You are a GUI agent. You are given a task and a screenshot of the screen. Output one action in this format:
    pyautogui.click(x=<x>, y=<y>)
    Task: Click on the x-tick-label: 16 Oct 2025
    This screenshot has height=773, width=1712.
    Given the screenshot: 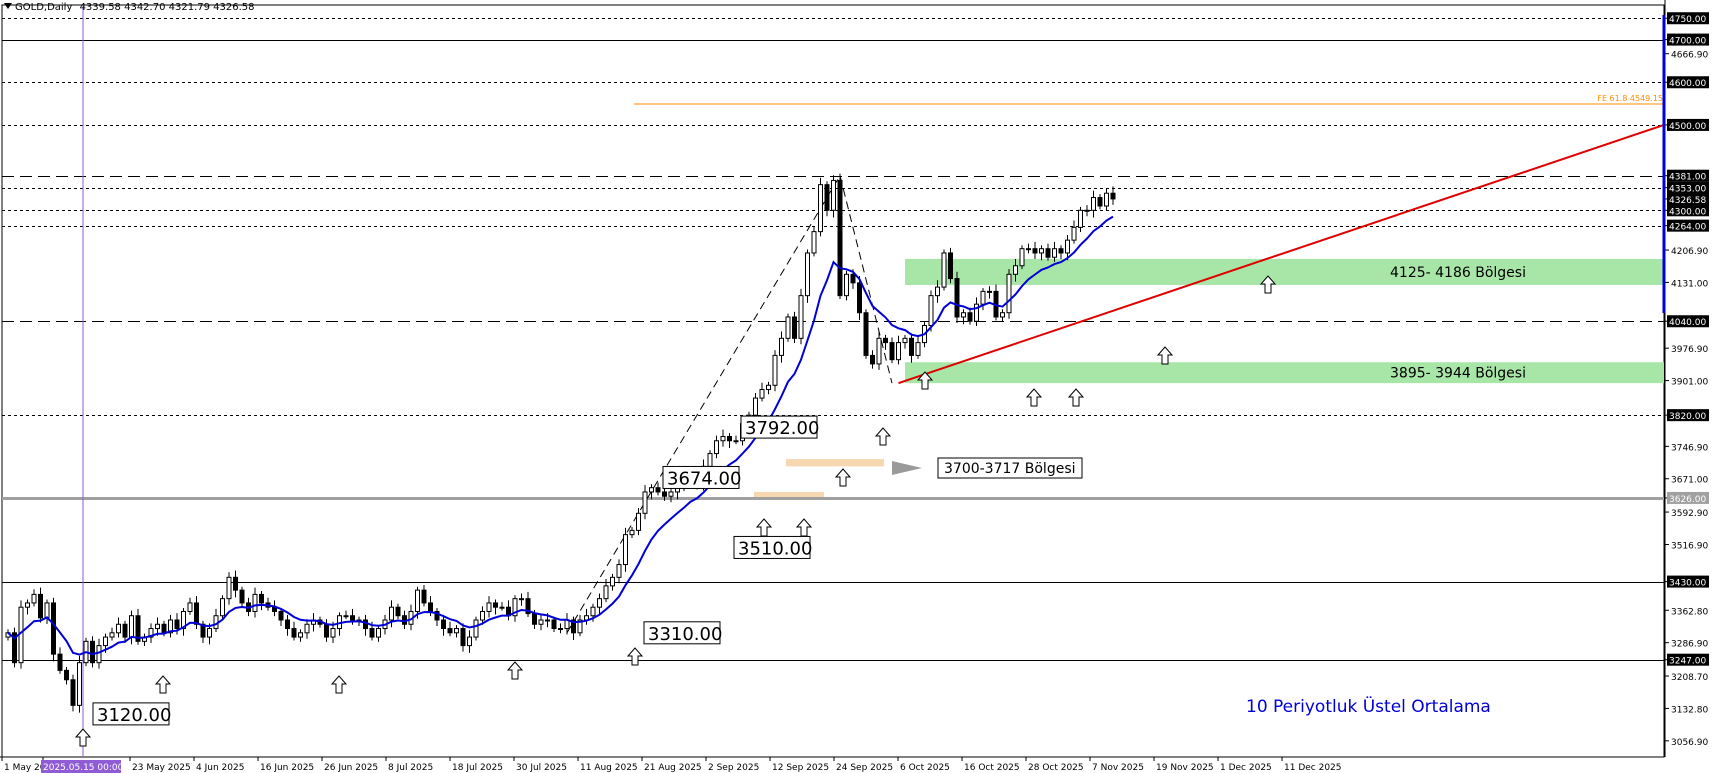 What is the action you would take?
    pyautogui.click(x=992, y=768)
    